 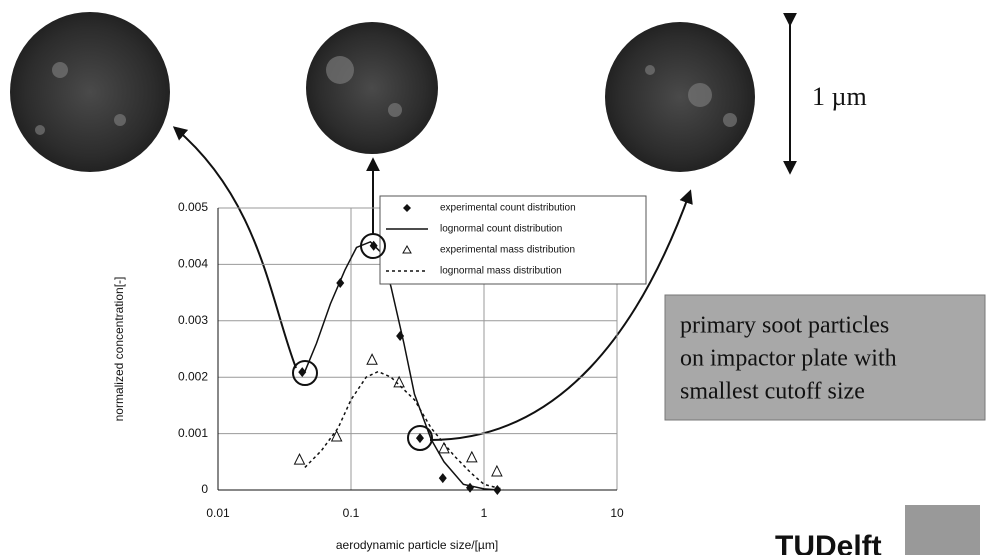 What do you see at coordinates (193, 320) in the screenshot?
I see `y-tick-label: 0.003` at bounding box center [193, 320].